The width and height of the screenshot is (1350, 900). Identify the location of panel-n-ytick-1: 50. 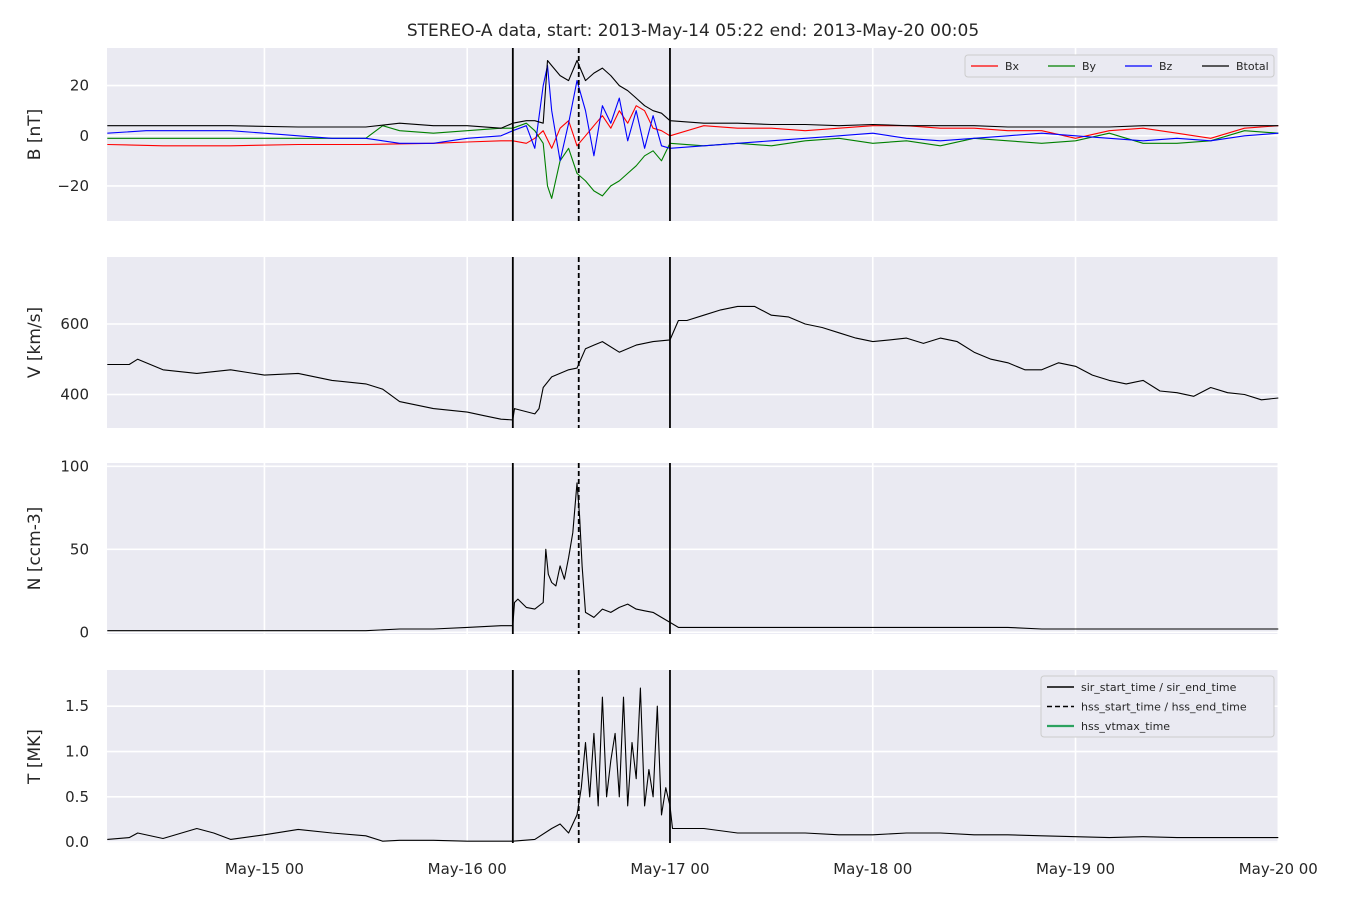
(79, 549).